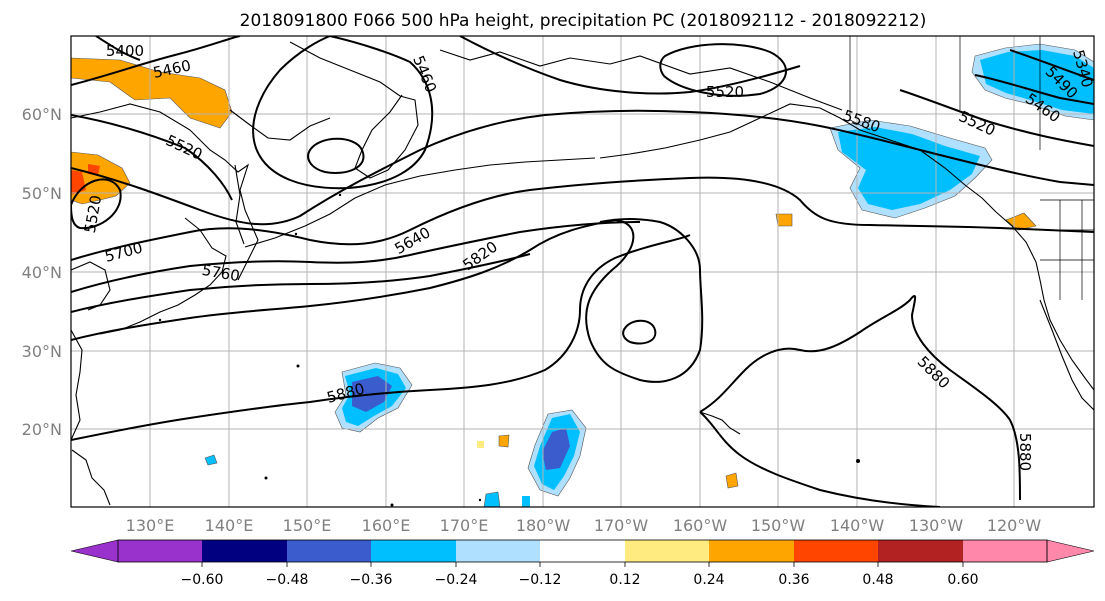 Image resolution: width=1105 pixels, height=601 pixels. Describe the element at coordinates (621, 525) in the screenshot. I see `lon-label-170w: 170°W` at that location.